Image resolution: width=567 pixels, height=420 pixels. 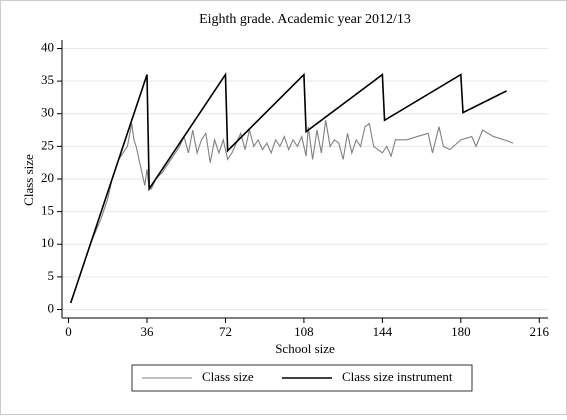 I want to click on x-tick-label: 216, so click(x=540, y=331).